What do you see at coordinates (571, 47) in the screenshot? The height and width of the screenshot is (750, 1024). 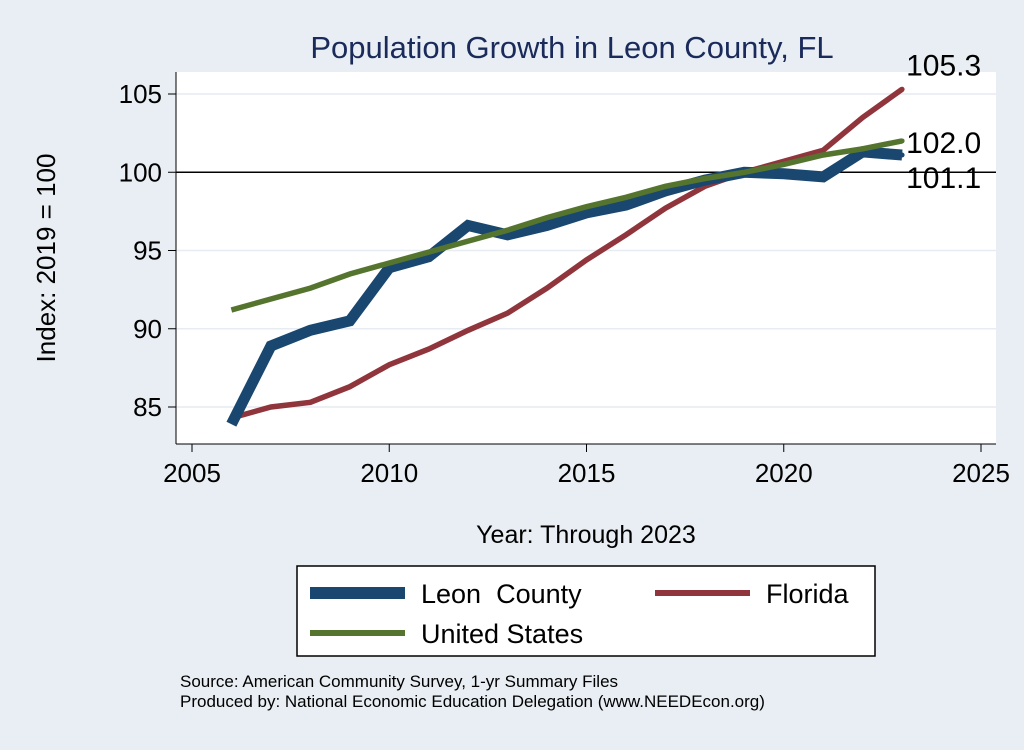 I see `chart-title: Population Growth in Leon County, FL` at bounding box center [571, 47].